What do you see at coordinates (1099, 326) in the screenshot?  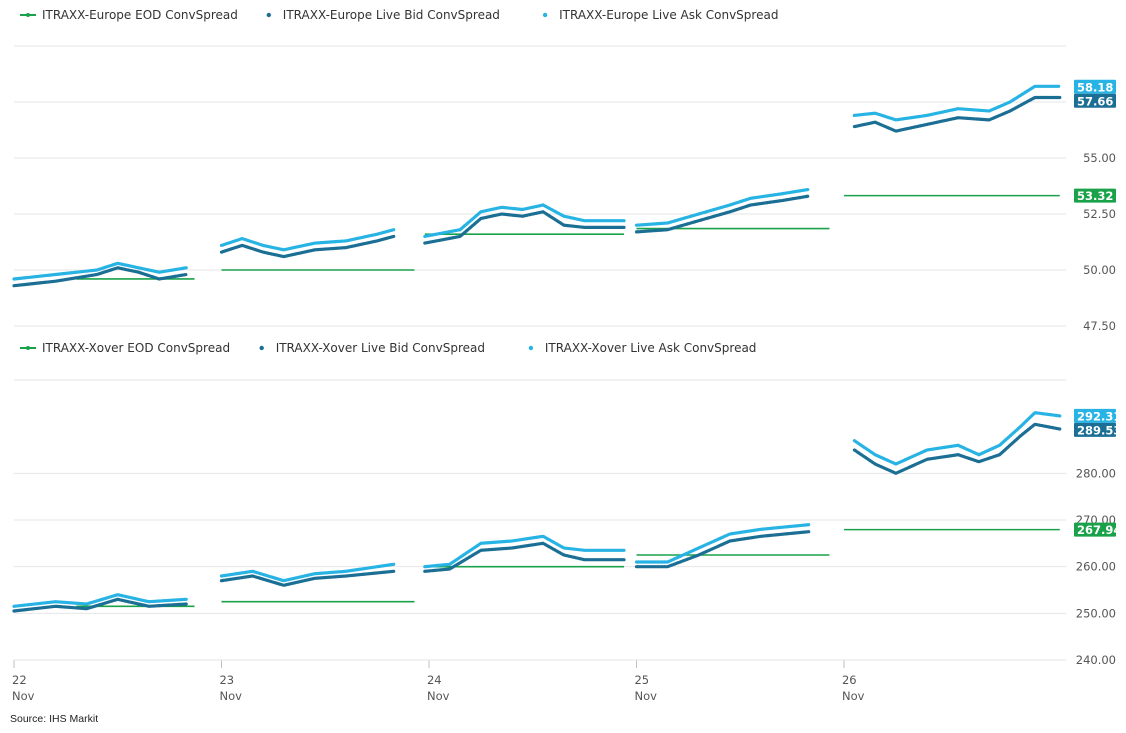 I see `y-tick-label: 47.50` at bounding box center [1099, 326].